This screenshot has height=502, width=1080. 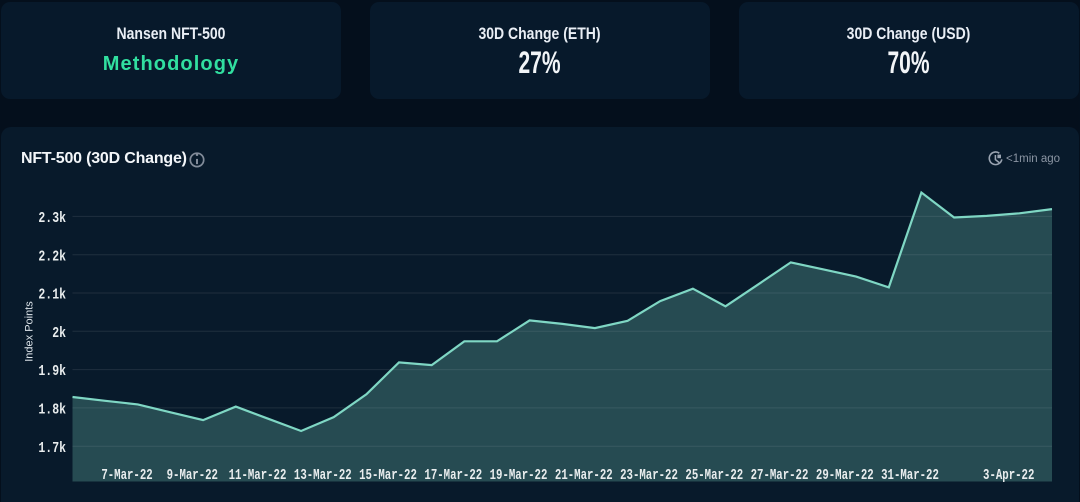 I want to click on svg-text: 19-Mar-22, so click(x=519, y=475).